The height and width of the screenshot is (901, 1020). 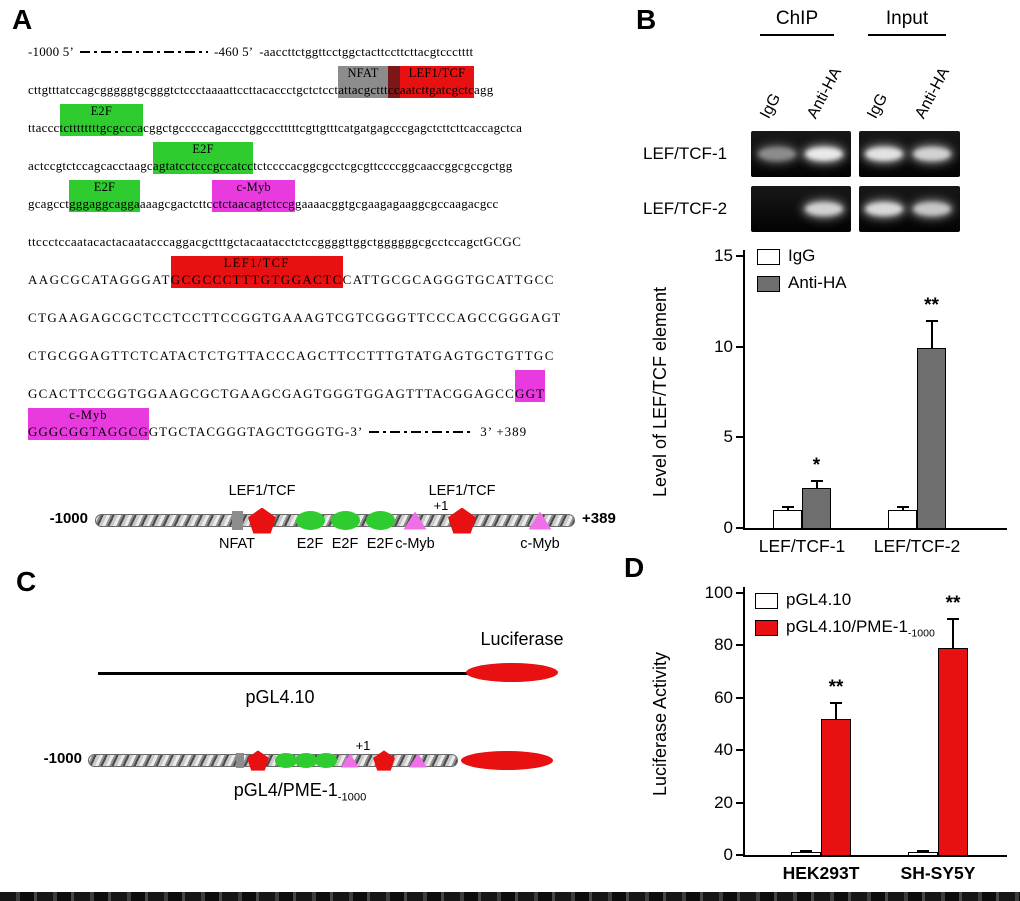 What do you see at coordinates (22, 19) in the screenshot?
I see `panel-a-label: A` at bounding box center [22, 19].